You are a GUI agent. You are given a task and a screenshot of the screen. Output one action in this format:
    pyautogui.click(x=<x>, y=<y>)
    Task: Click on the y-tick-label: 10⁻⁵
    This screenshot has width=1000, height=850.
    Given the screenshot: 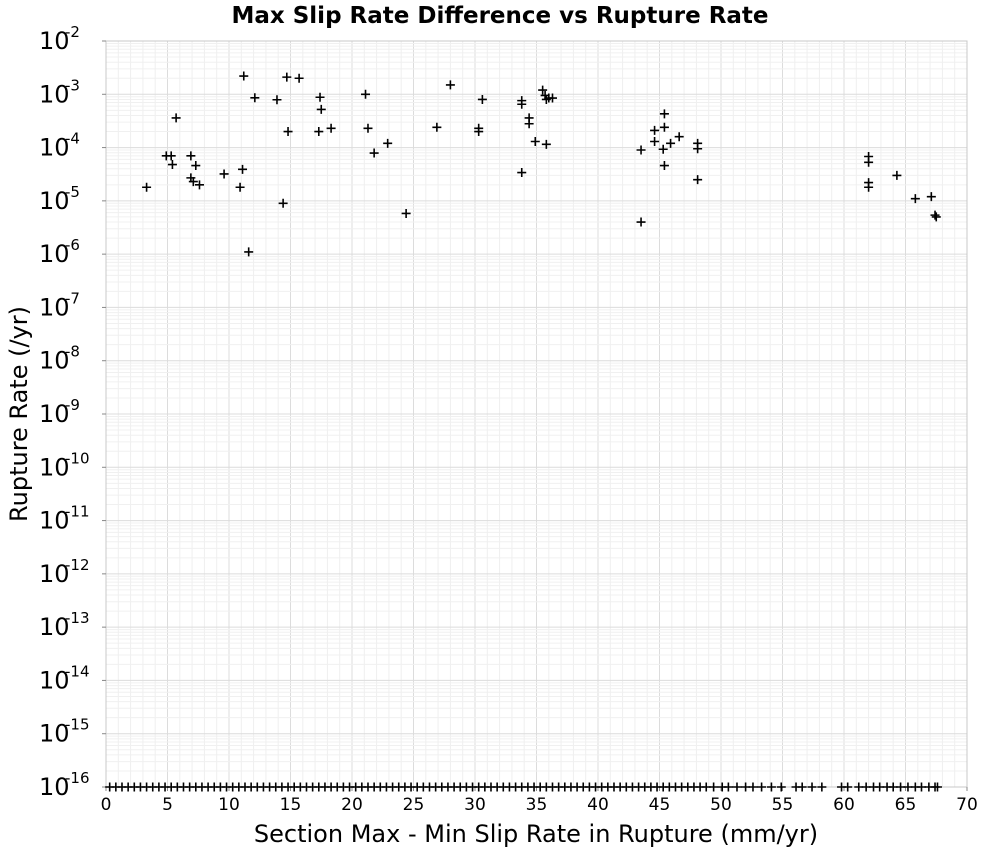 What is the action you would take?
    pyautogui.click(x=59, y=199)
    